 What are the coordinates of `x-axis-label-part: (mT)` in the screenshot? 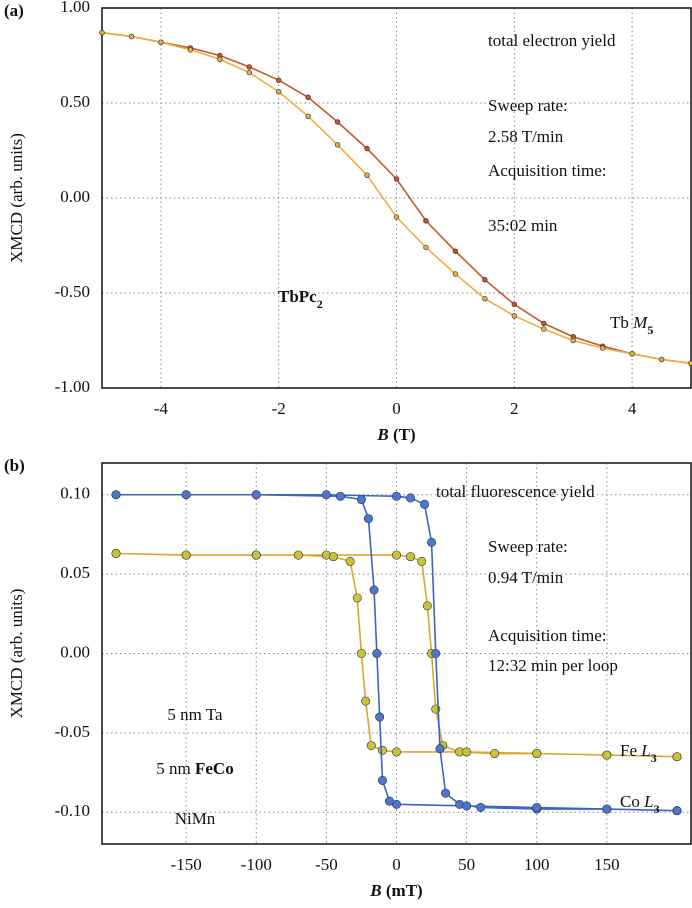 It's located at (402, 890).